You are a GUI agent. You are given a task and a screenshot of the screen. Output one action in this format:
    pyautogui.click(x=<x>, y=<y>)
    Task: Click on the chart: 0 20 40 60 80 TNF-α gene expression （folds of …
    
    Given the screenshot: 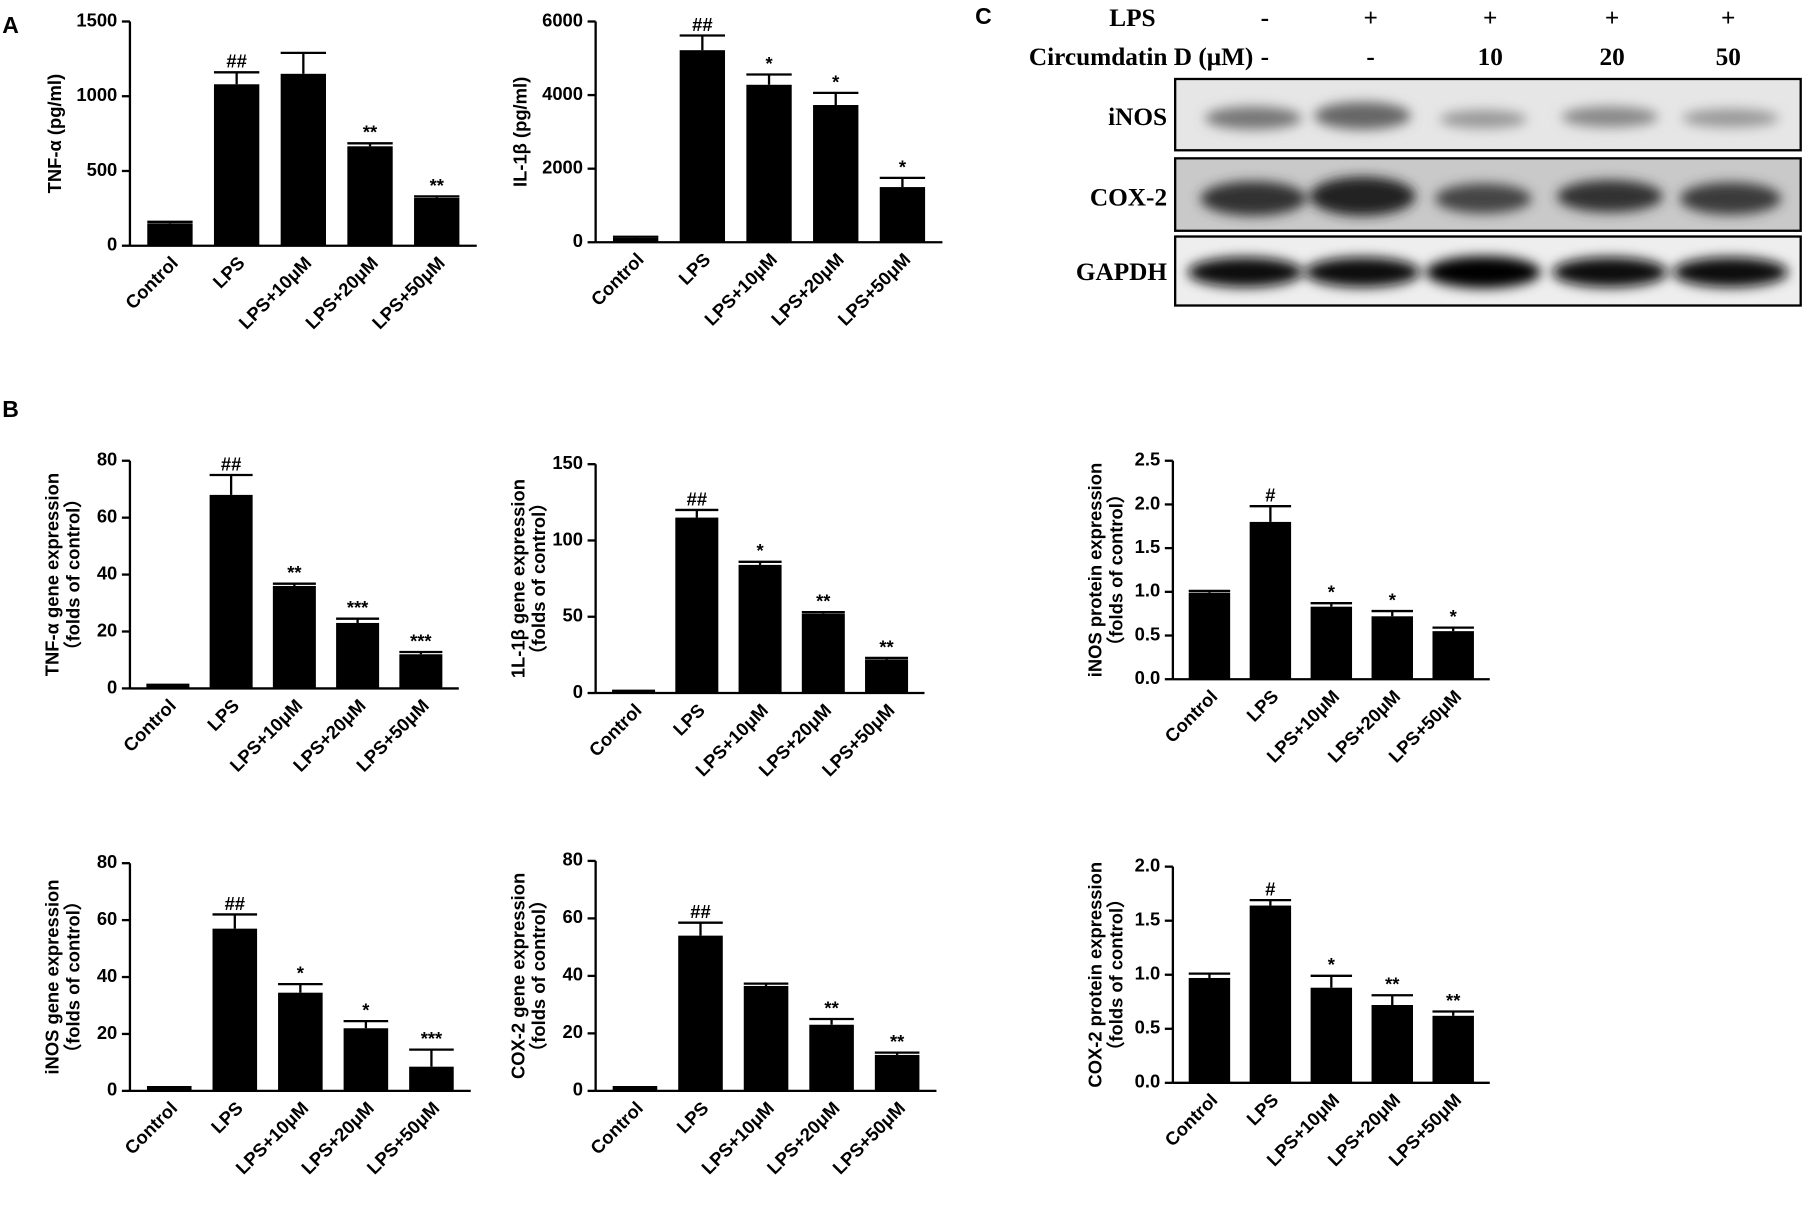 What is the action you would take?
    pyautogui.click(x=250, y=612)
    